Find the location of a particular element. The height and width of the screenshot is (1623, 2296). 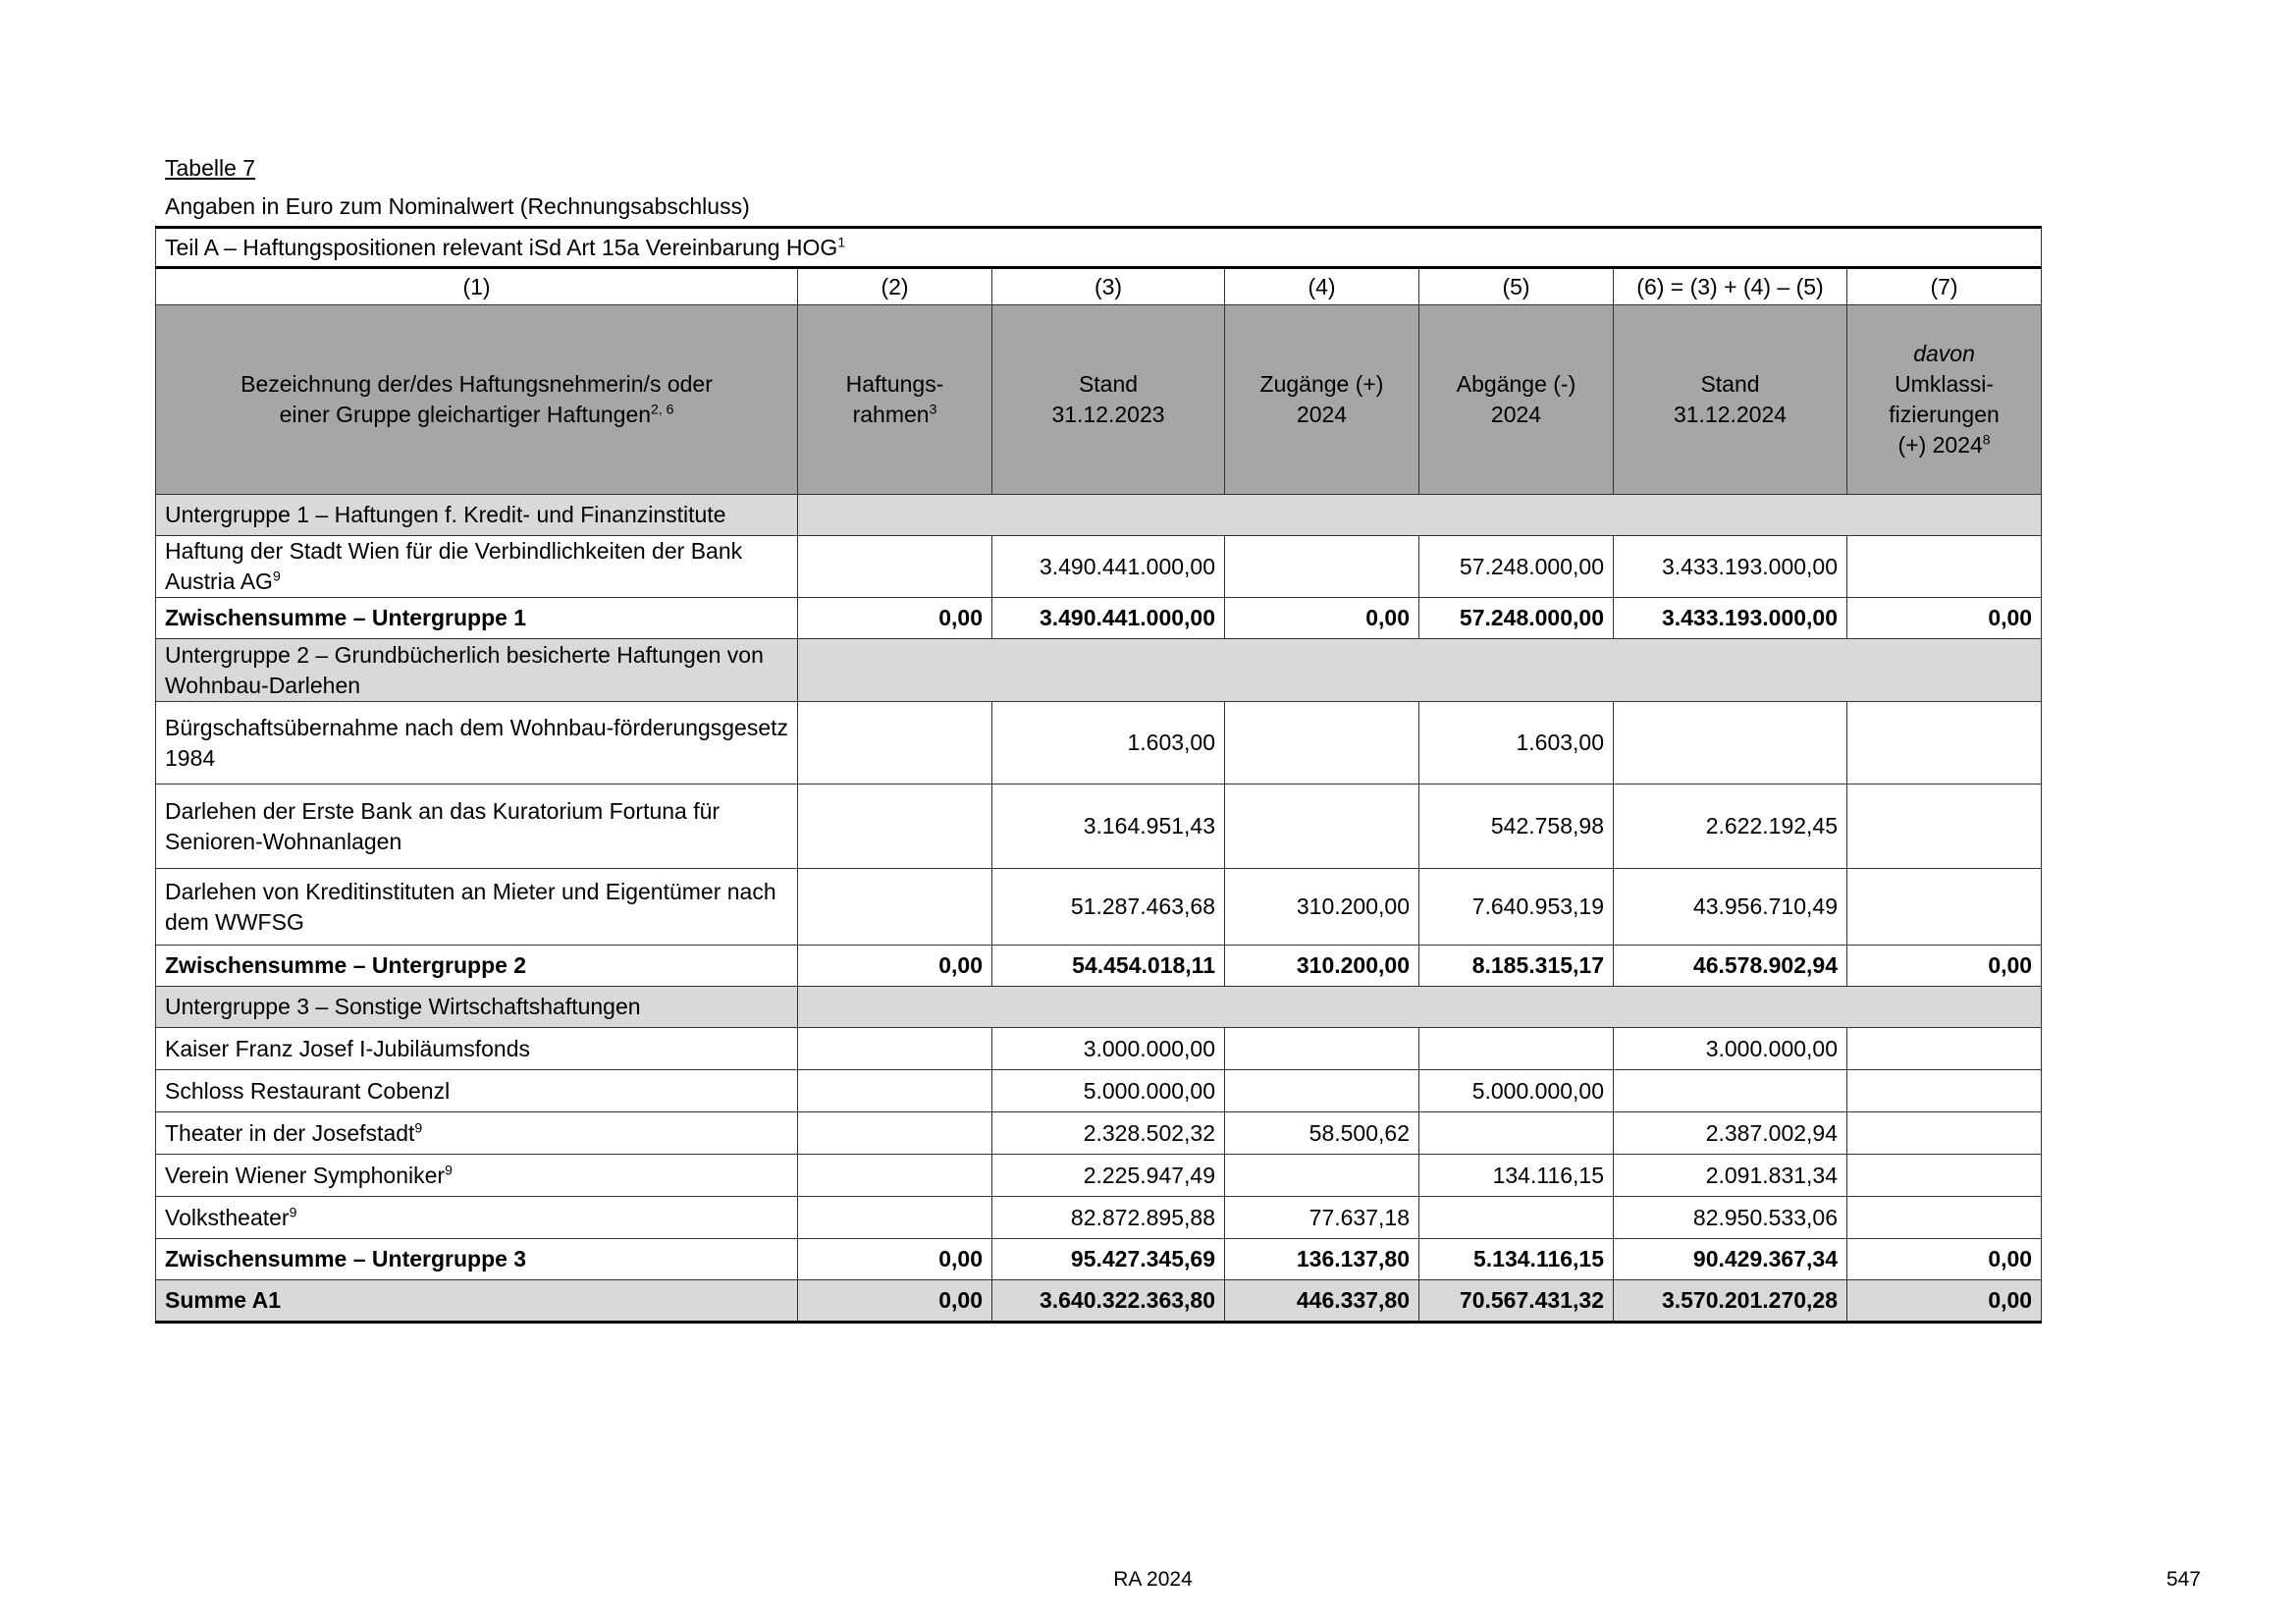

value-cell: 54.454.018,11 is located at coordinates (1108, 966).